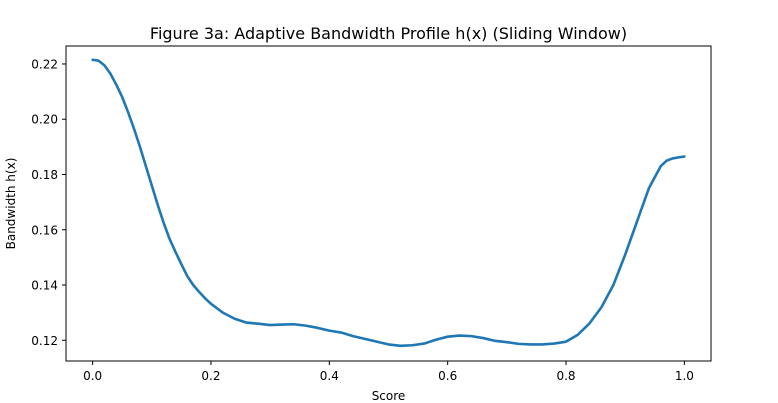  What do you see at coordinates (565, 376) in the screenshot?
I see `x-tick-label: 0.8` at bounding box center [565, 376].